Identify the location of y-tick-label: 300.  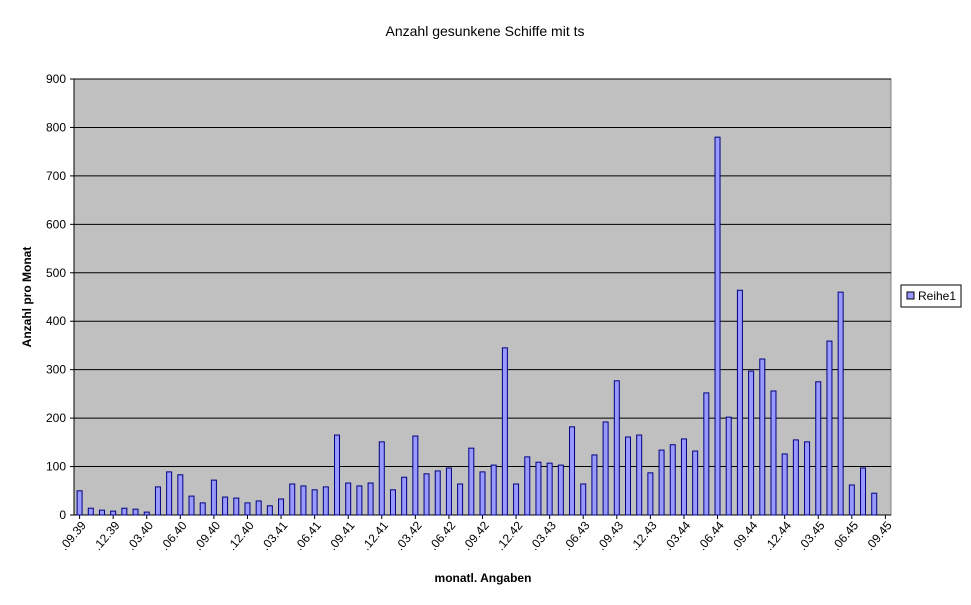
(56, 370).